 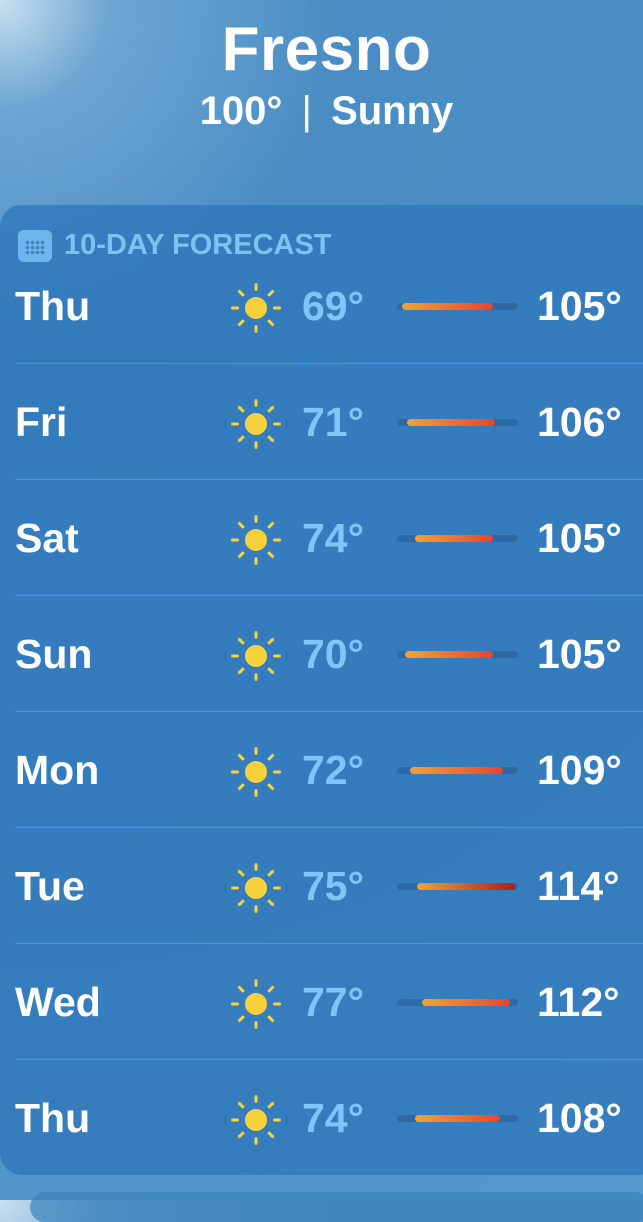 I want to click on high-temp: 114°, so click(x=578, y=886).